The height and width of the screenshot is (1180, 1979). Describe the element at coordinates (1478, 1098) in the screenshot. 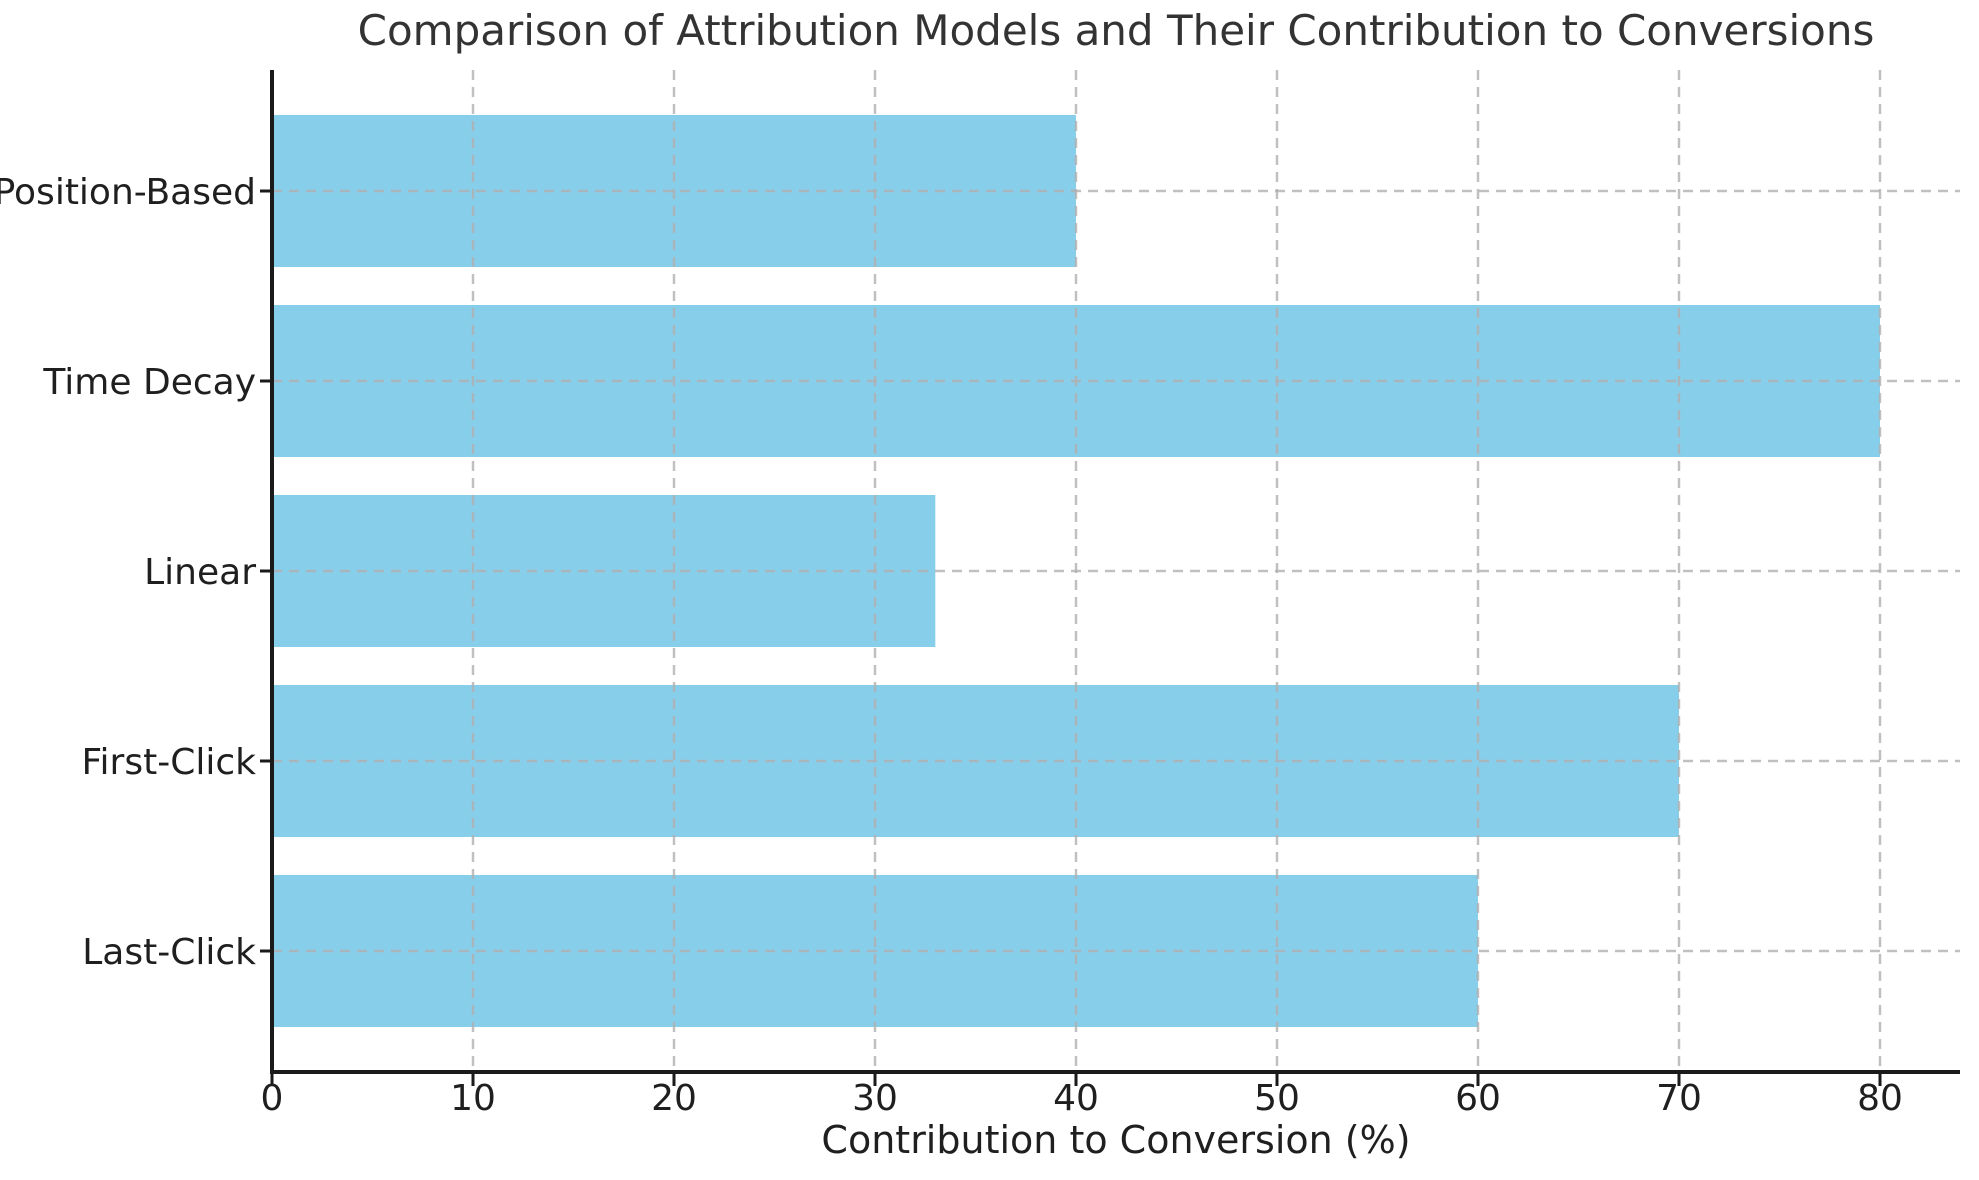

I see `x-tick-label: 60` at that location.